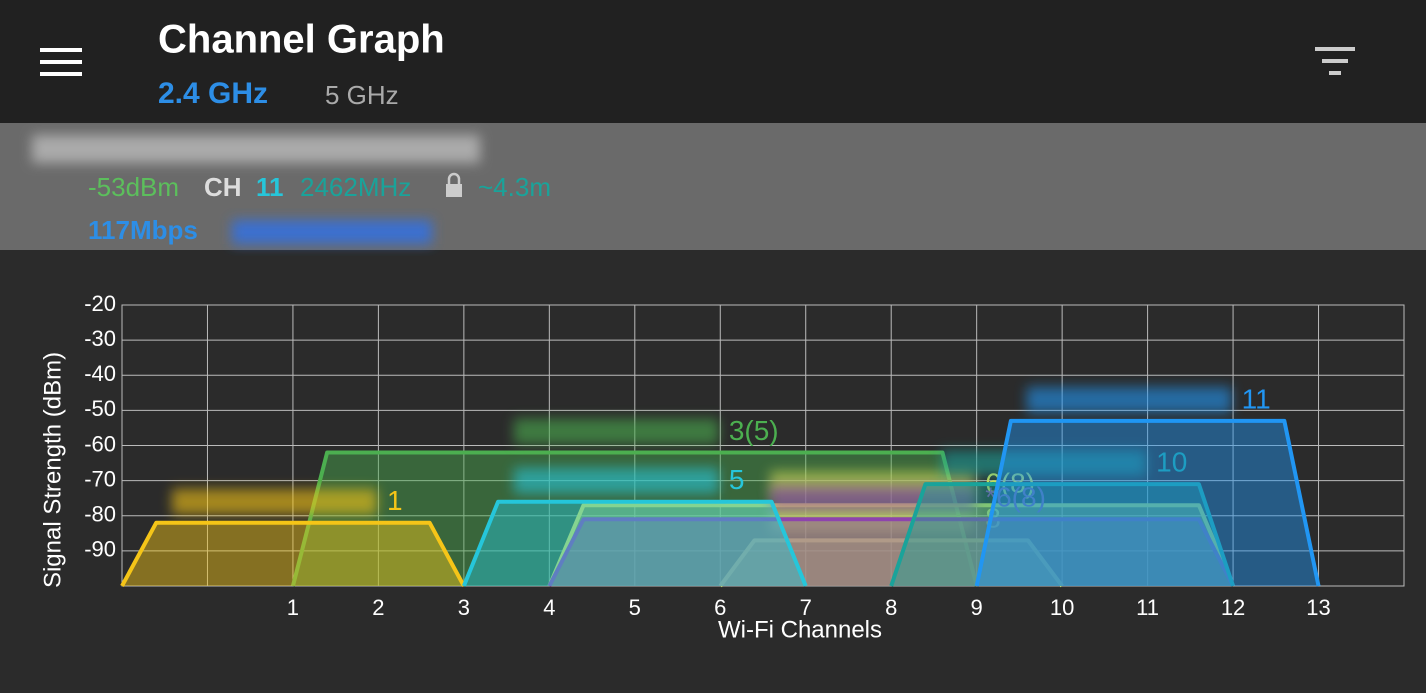 The height and width of the screenshot is (693, 1426). Describe the element at coordinates (100, 443) in the screenshot. I see `y-tick-label: -60` at that location.